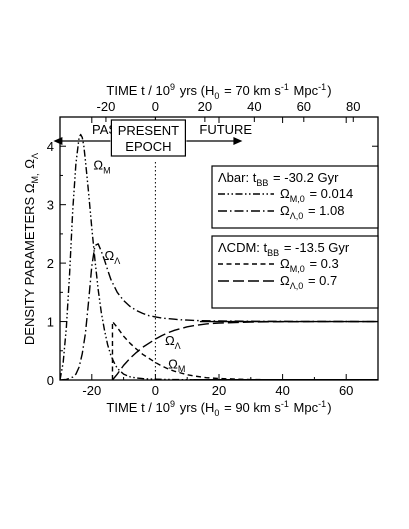 The image size is (409, 529). I want to click on past-arrow-head, so click(58, 141).